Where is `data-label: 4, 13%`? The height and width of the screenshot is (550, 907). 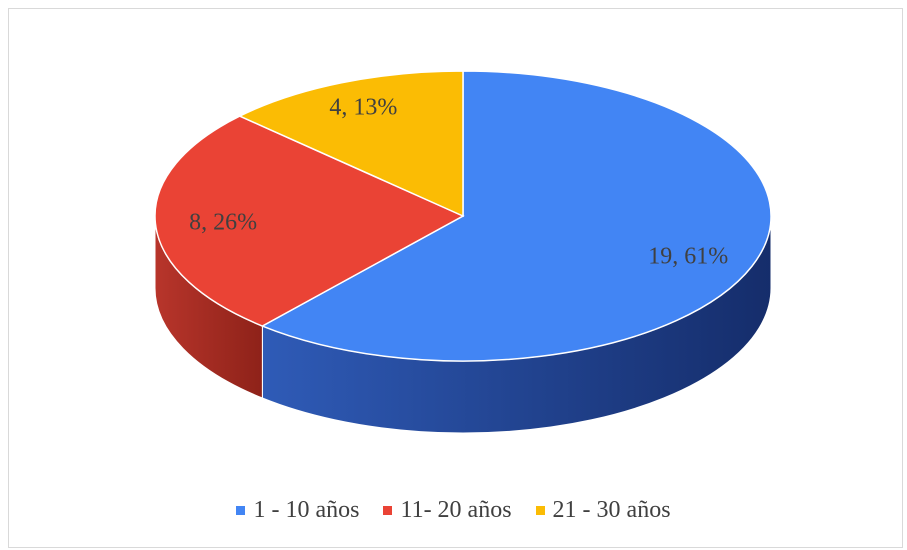 data-label: 4, 13% is located at coordinates (363, 108).